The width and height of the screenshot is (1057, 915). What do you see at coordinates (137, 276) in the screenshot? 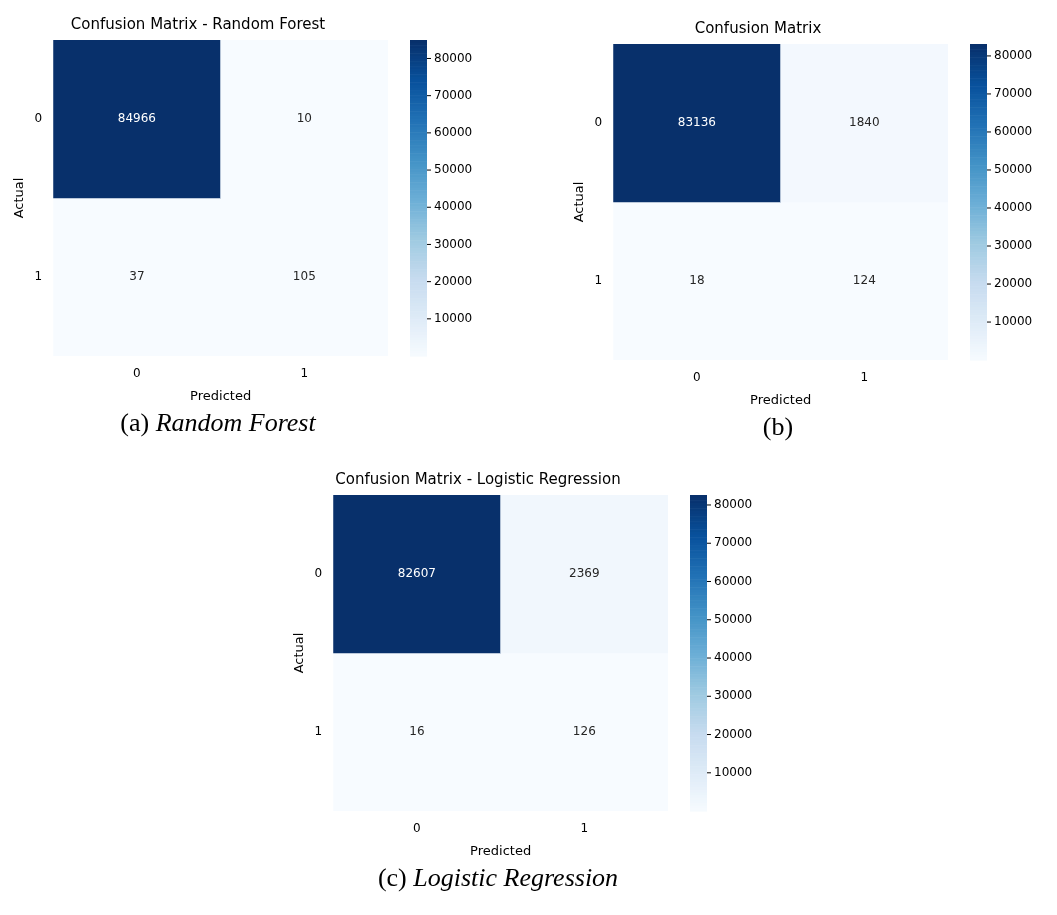
I see `data-label: 37` at bounding box center [137, 276].